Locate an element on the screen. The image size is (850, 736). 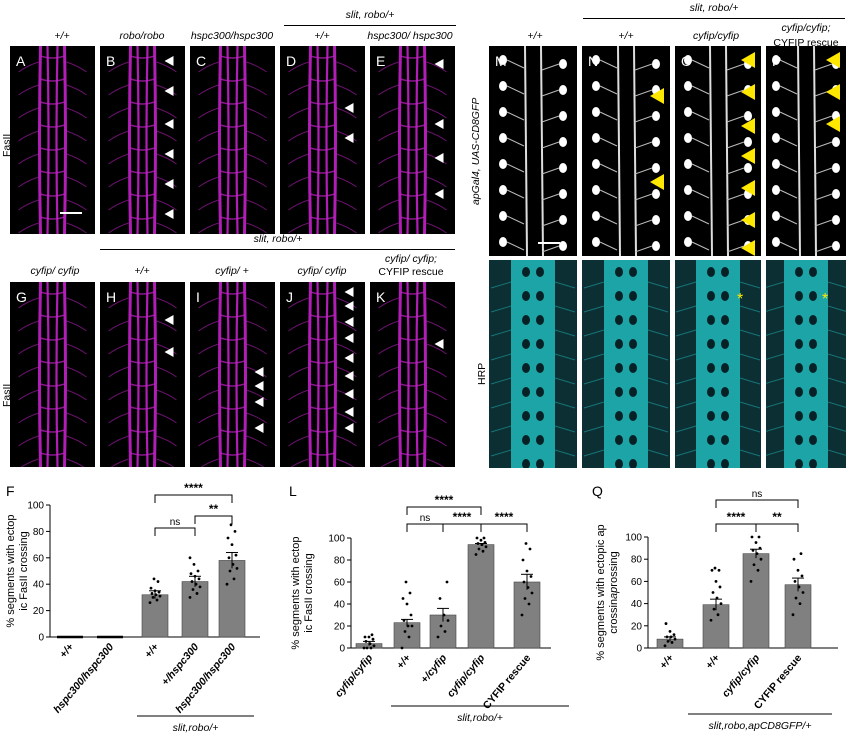
panel-letter: N is located at coordinates (593, 61).